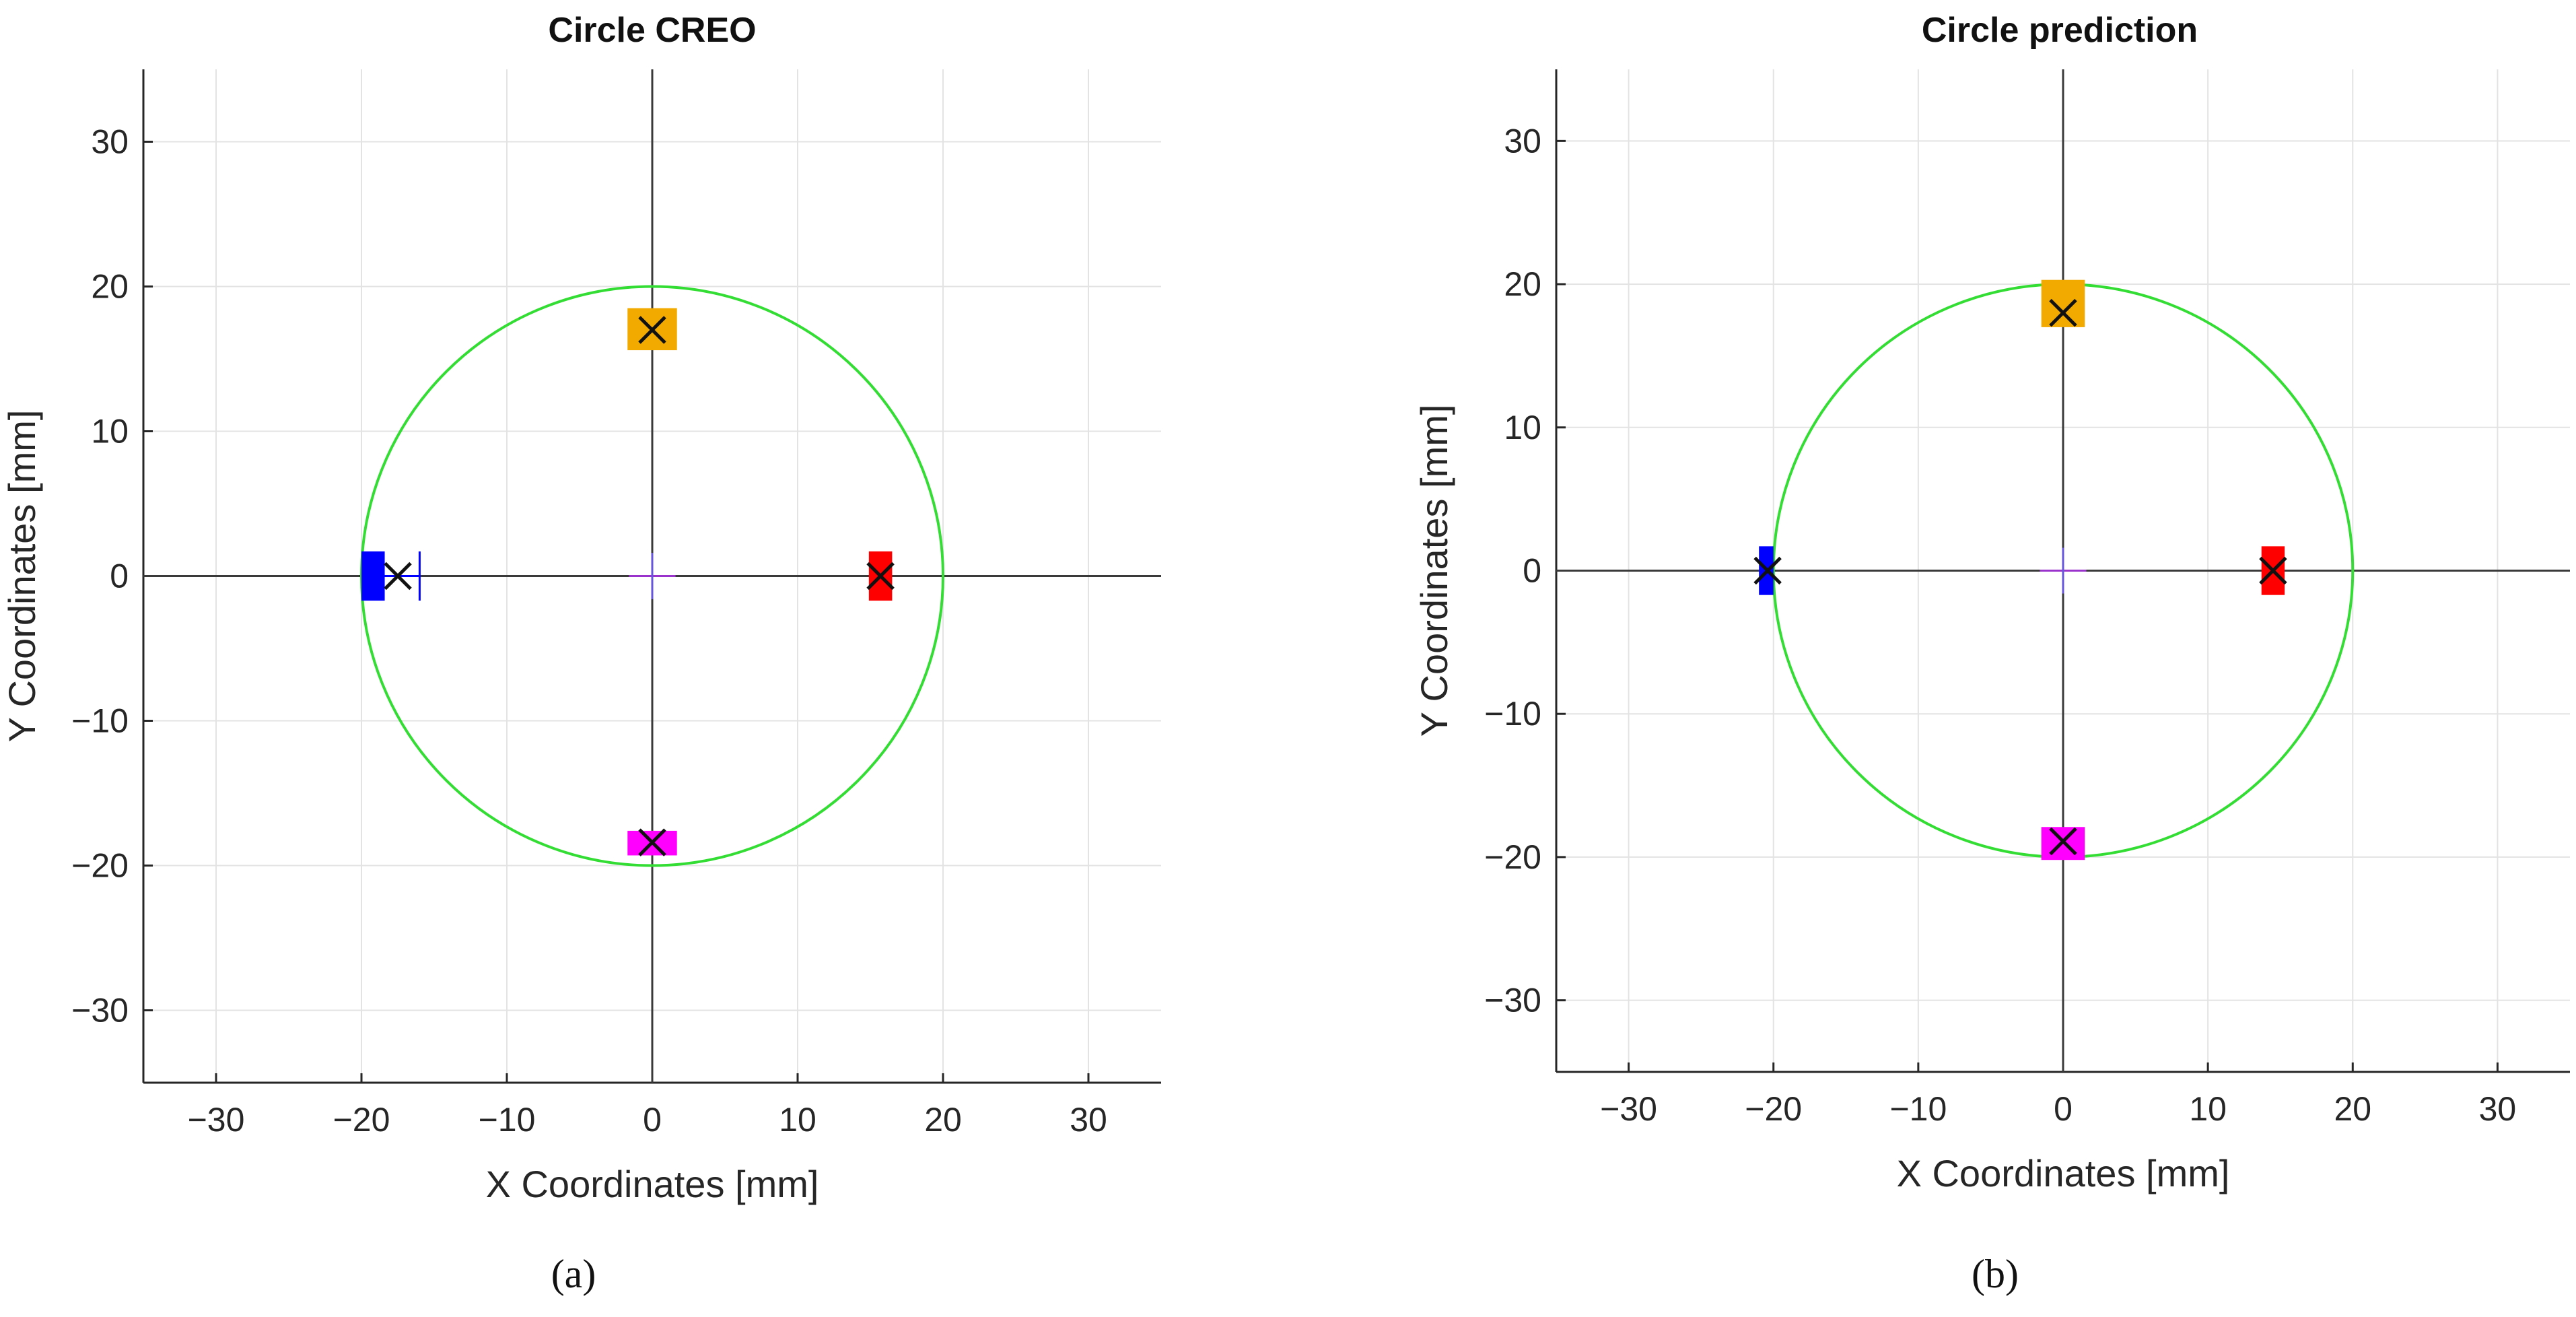 The width and height of the screenshot is (2576, 1317). Describe the element at coordinates (573, 1274) in the screenshot. I see `panel-caption: (a)` at that location.